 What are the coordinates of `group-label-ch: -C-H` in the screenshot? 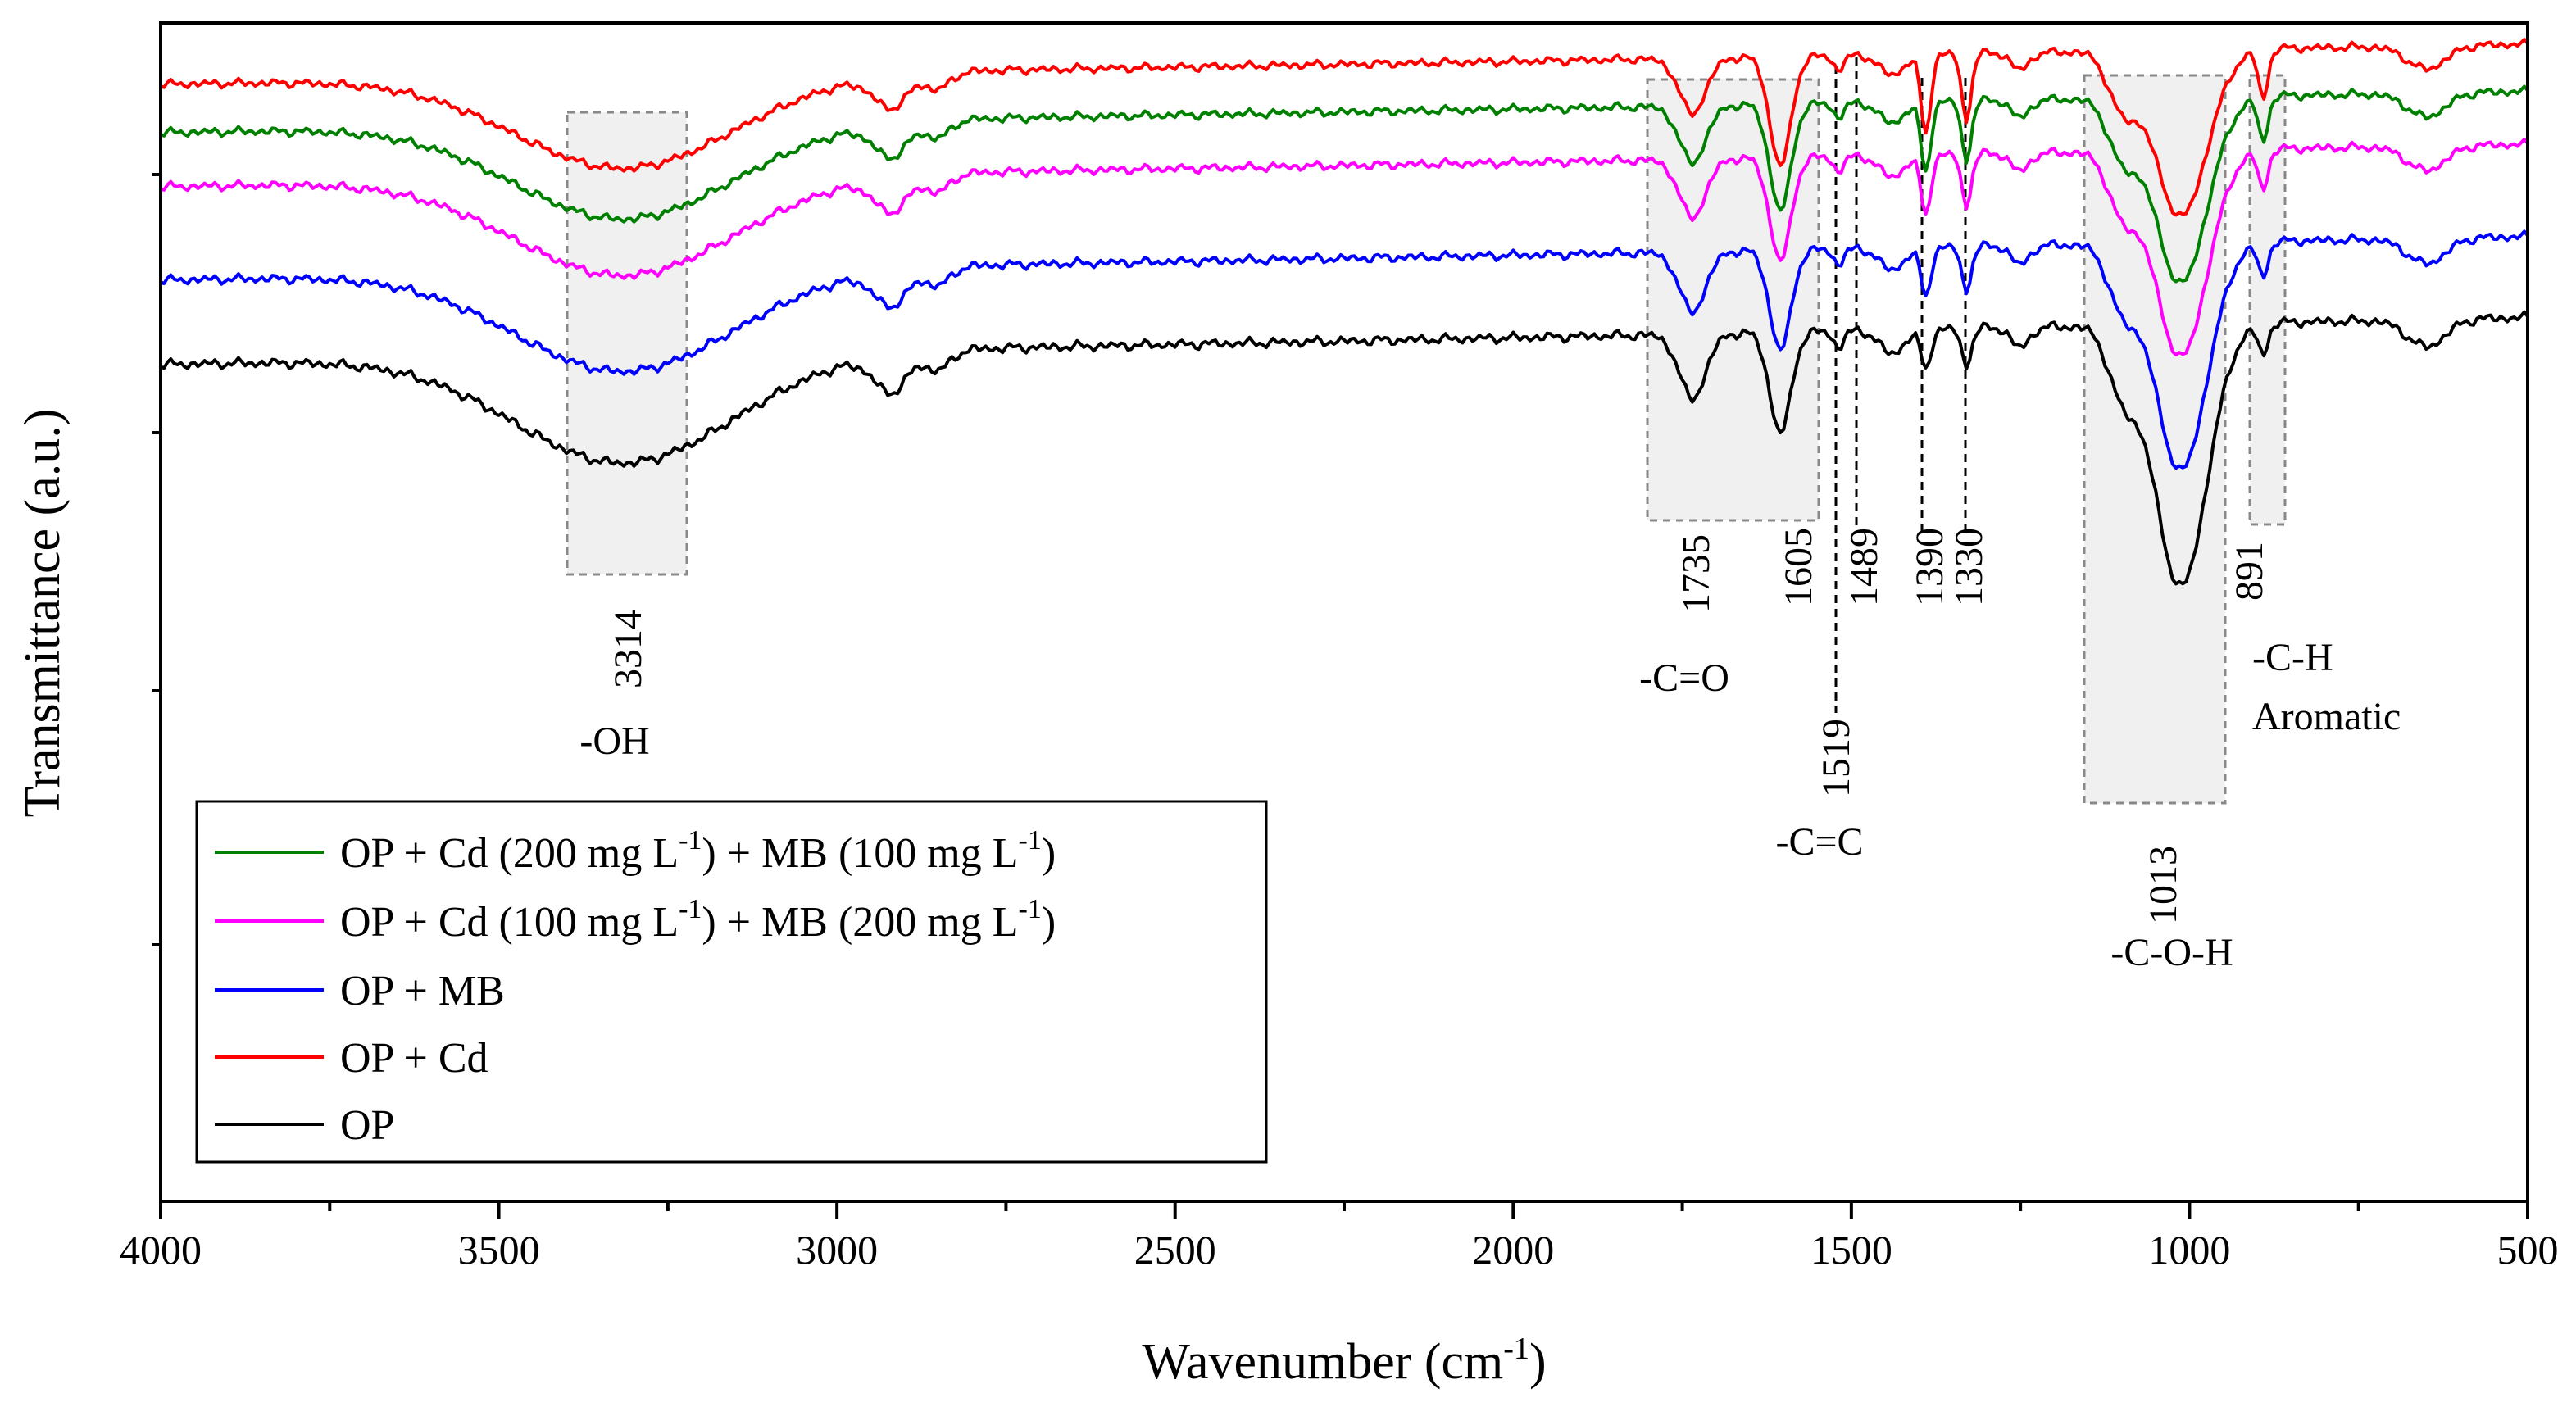 It's located at (2292, 657).